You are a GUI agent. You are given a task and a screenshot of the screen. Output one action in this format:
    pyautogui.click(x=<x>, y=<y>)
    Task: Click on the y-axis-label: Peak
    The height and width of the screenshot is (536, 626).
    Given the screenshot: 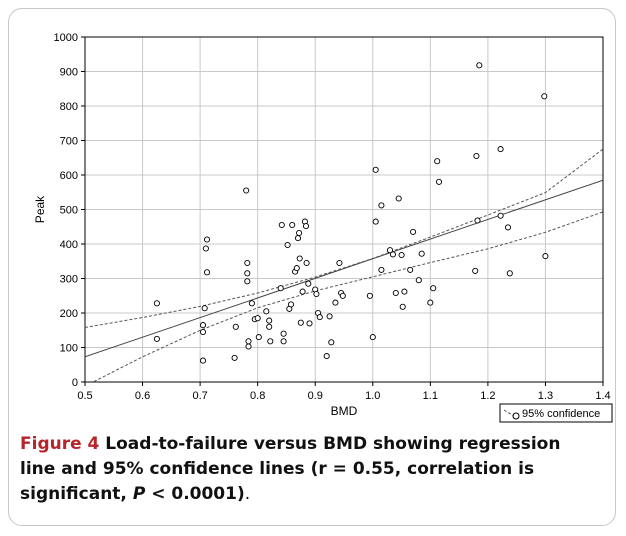 What is the action you would take?
    pyautogui.click(x=40, y=209)
    